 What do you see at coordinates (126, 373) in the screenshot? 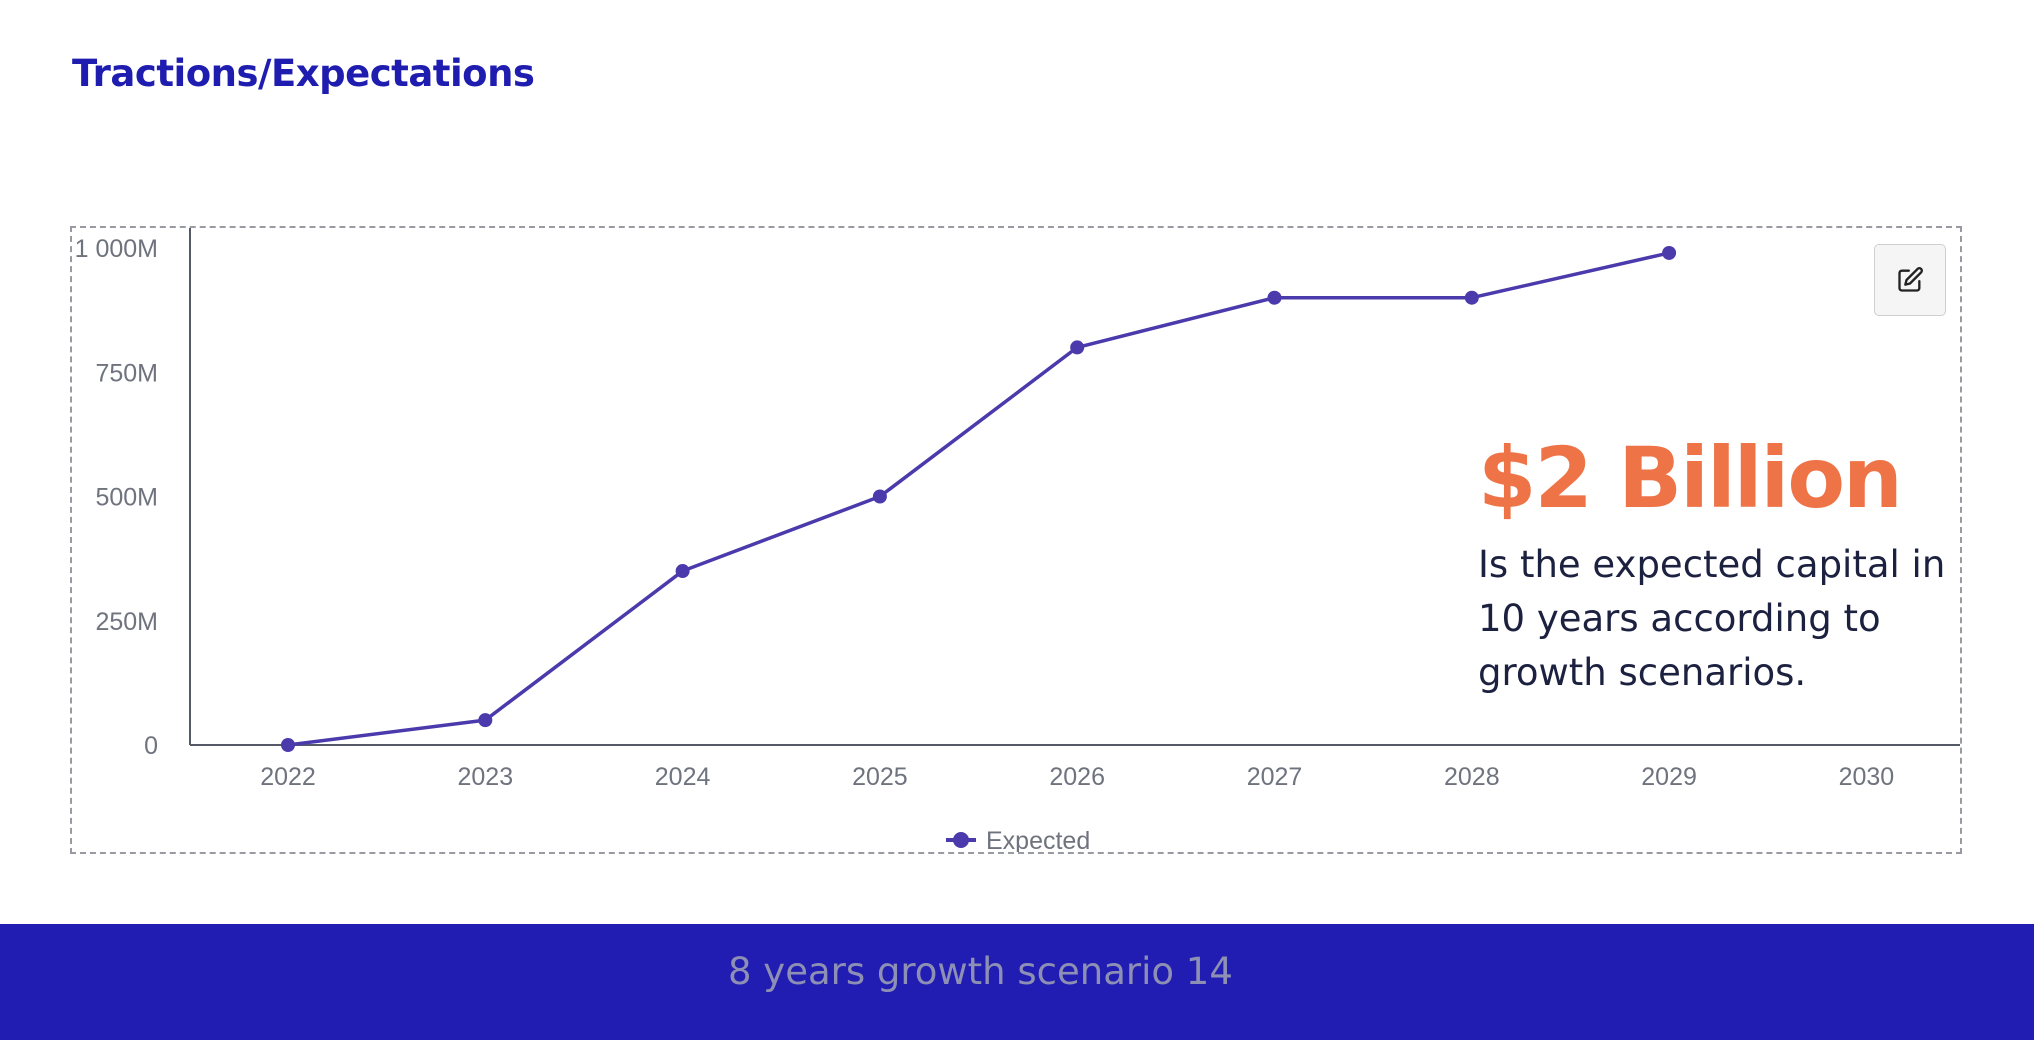
I see `y-tick-label: 750M` at bounding box center [126, 373].